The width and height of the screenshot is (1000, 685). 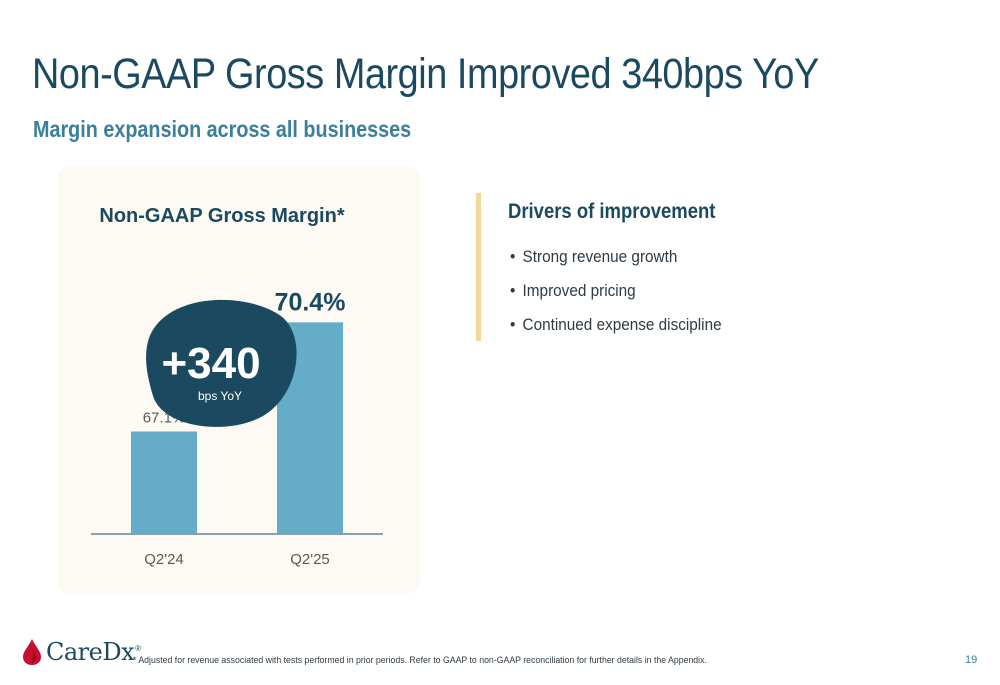 I want to click on x-tick-label: Q2'25, so click(x=310, y=559).